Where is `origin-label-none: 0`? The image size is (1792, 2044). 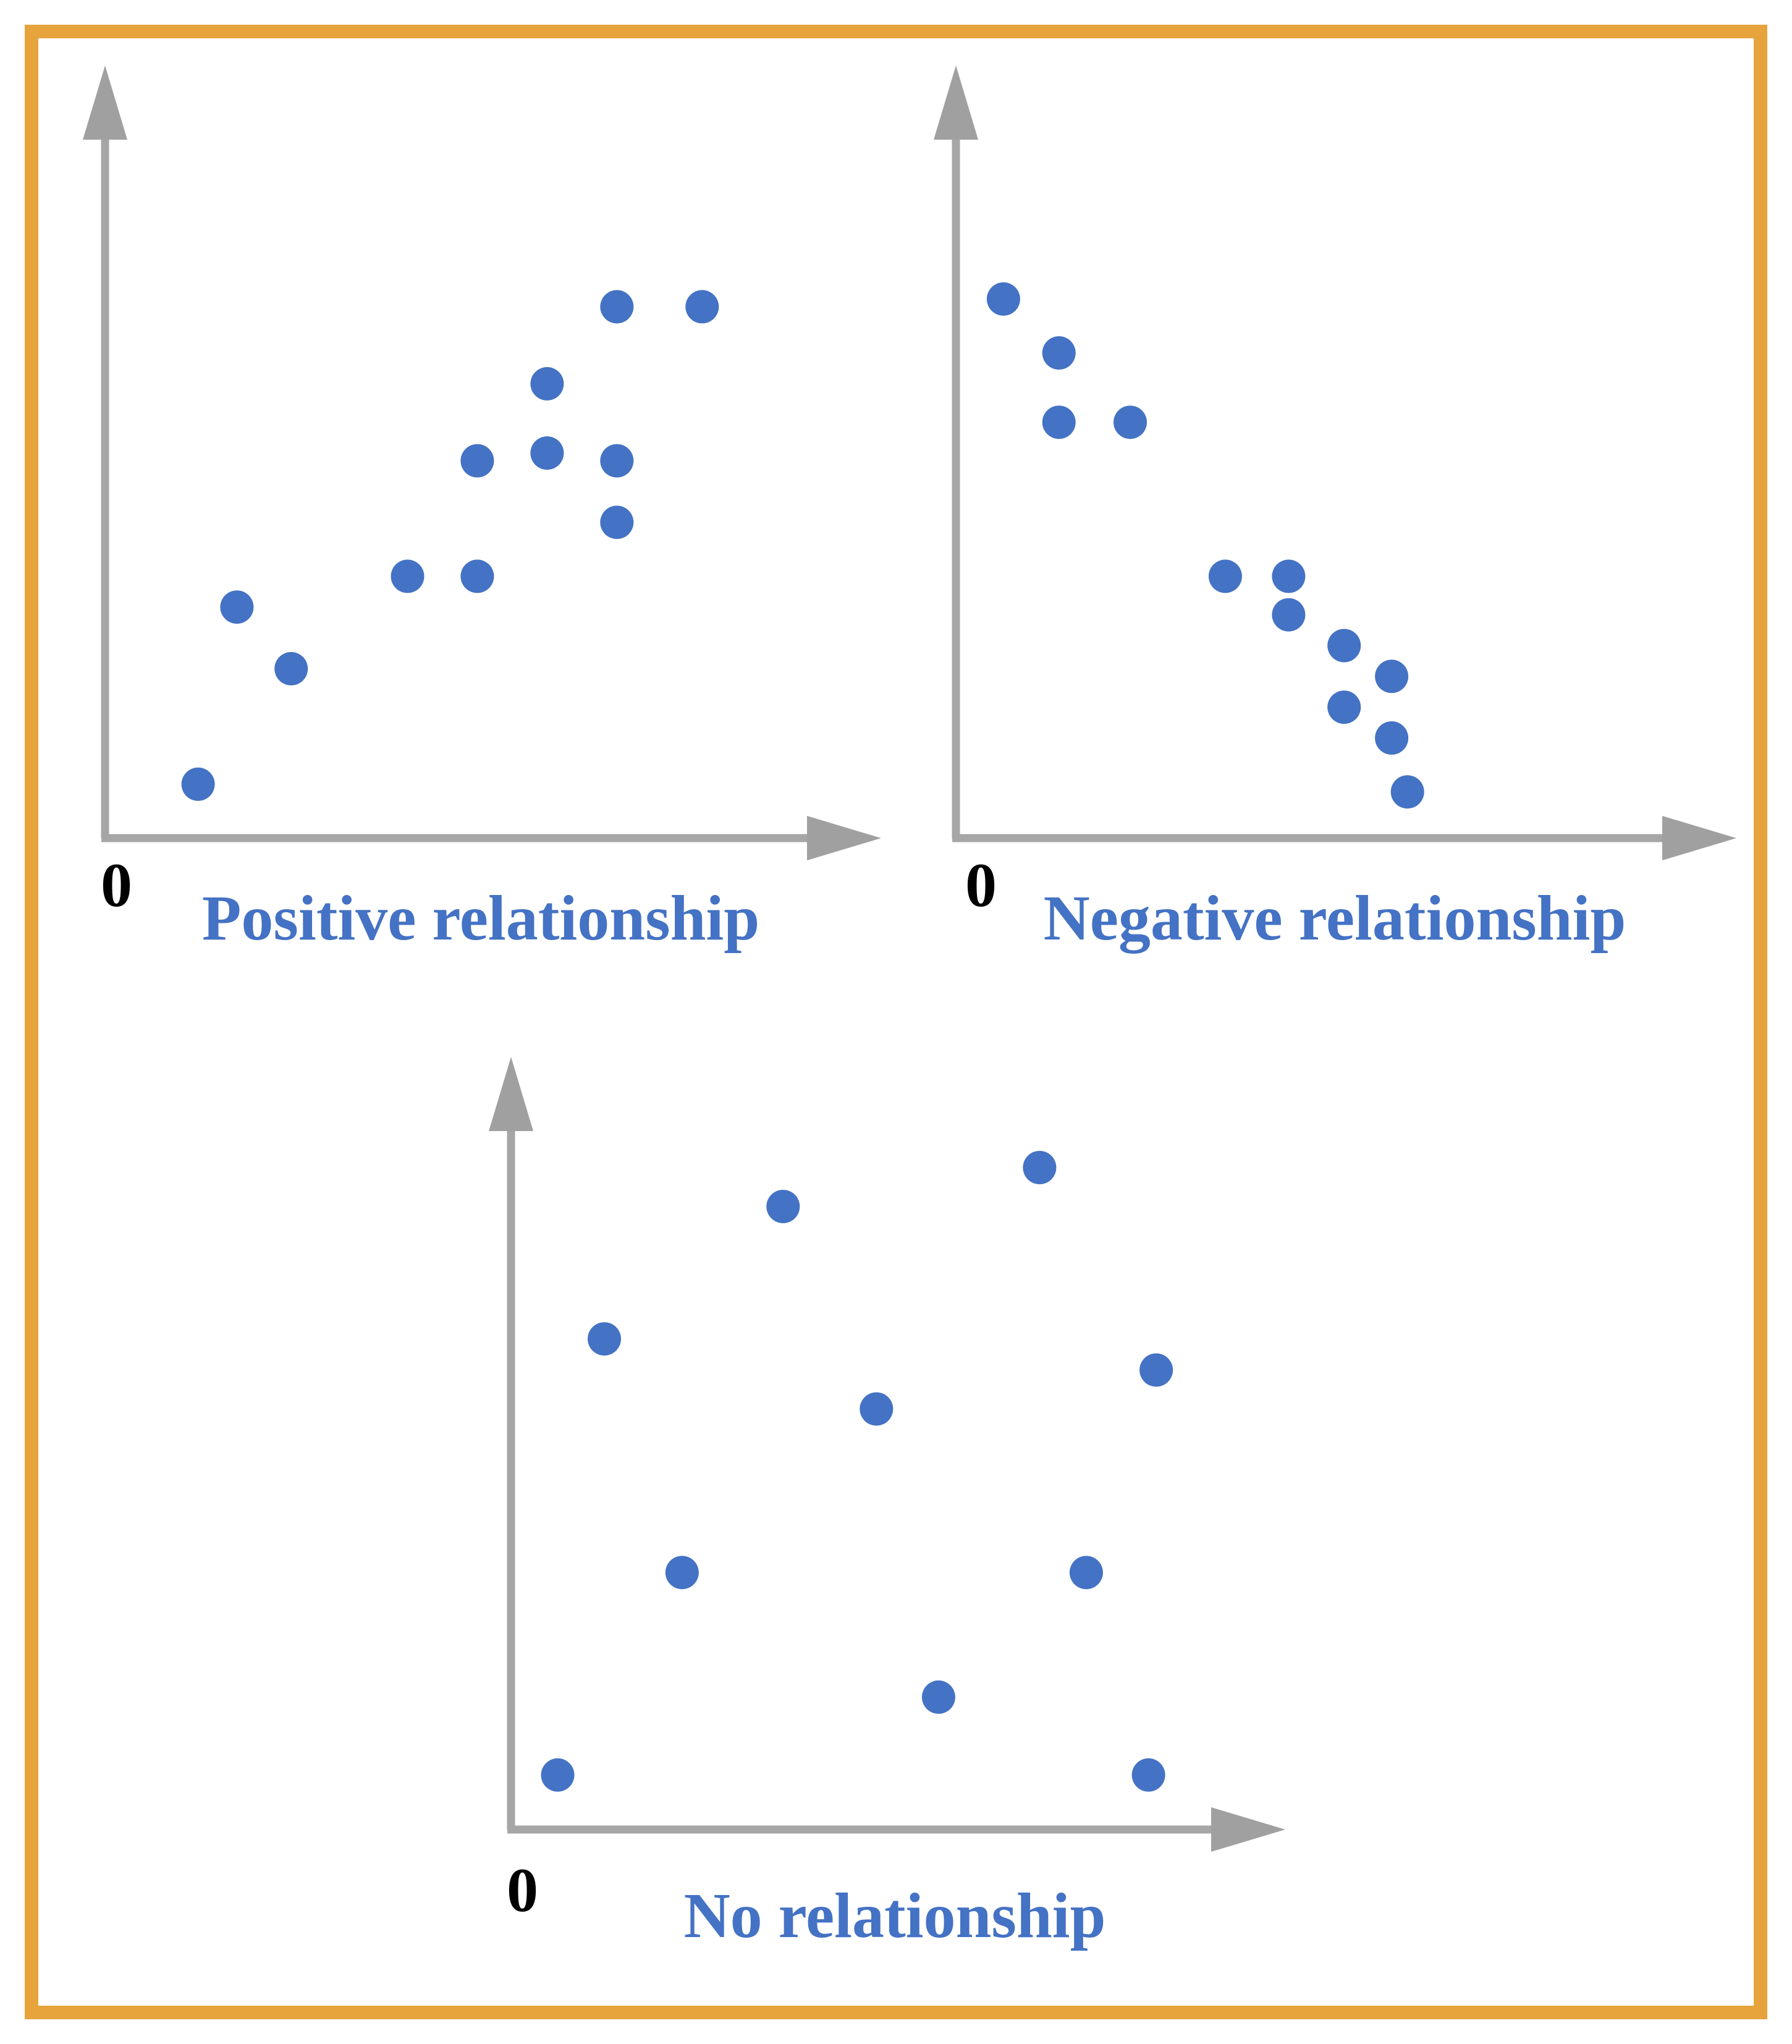
origin-label-none: 0 is located at coordinates (522, 1890).